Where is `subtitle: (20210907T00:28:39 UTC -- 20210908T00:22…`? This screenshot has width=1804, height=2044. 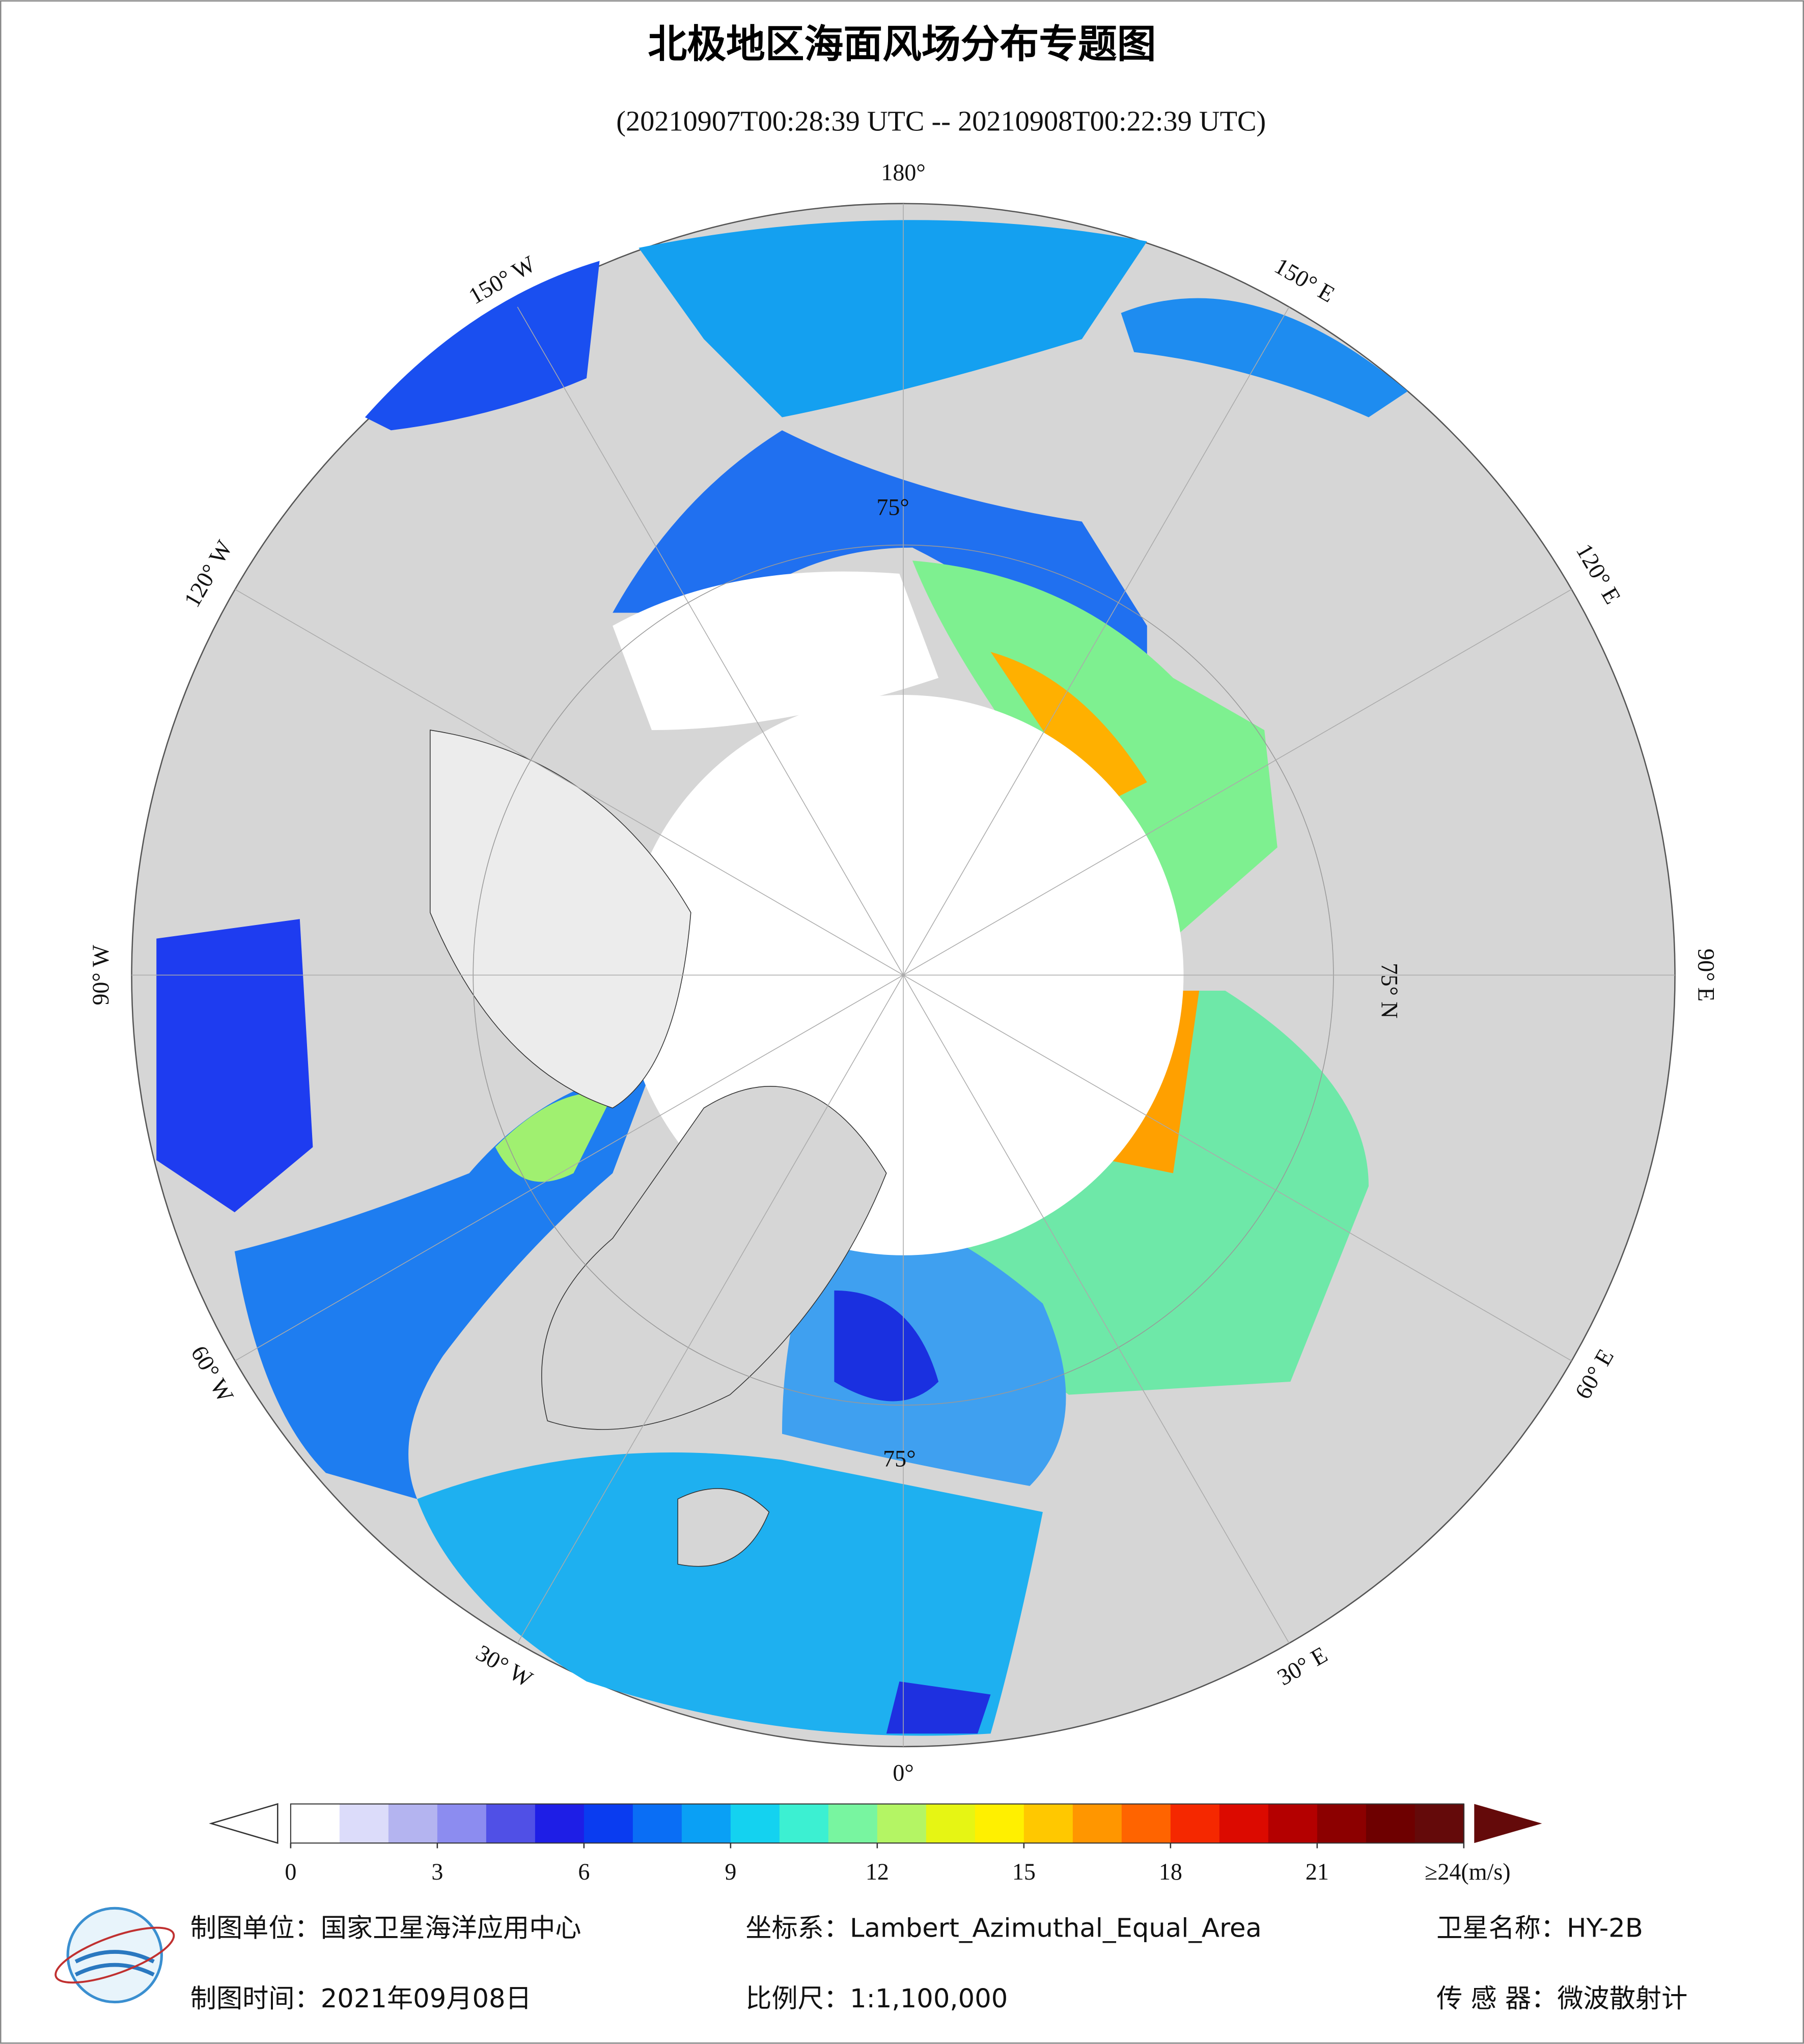 subtitle: (20210907T00:28:39 UTC -- 20210908T00:22… is located at coordinates (941, 121).